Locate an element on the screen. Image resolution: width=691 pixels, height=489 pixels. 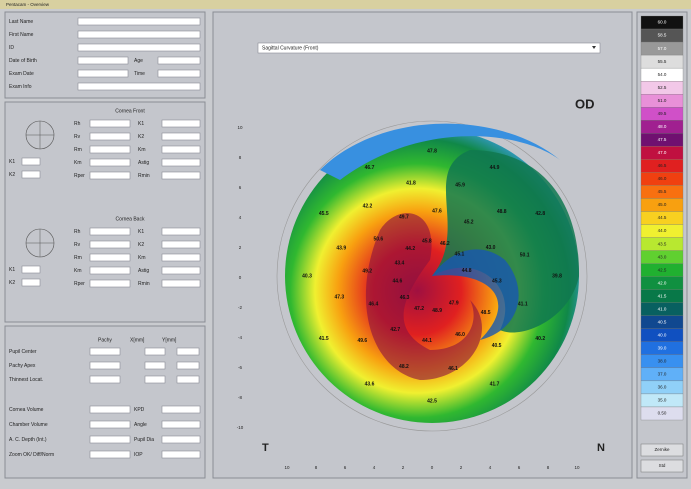
scale-label: 40.0 is located at coordinates (662, 334).